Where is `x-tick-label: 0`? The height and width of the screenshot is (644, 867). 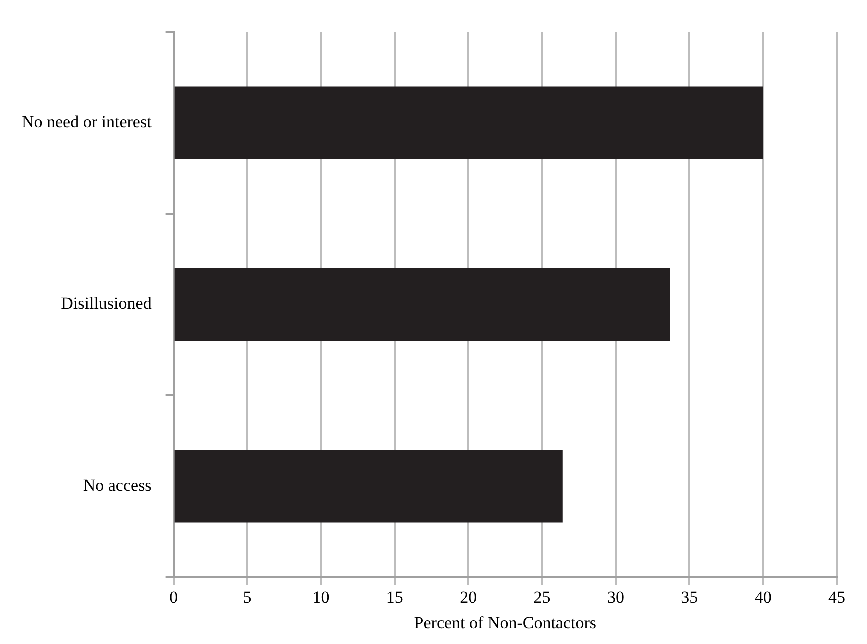
x-tick-label: 0 is located at coordinates (174, 597).